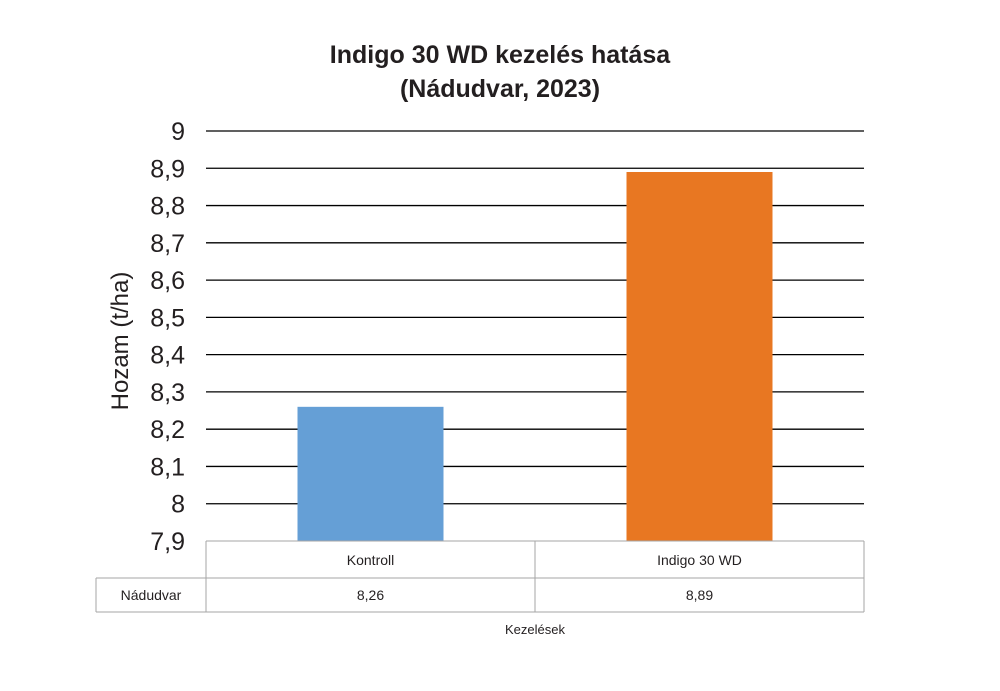  I want to click on y-tick-label: 8,9, so click(167, 169).